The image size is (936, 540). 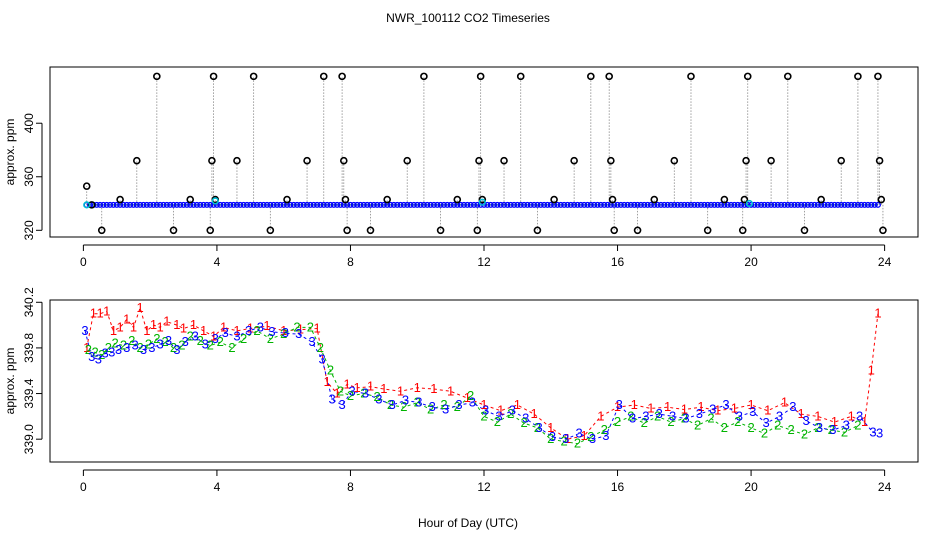 I want to click on bottom-y-tick-label: 339.4, so click(x=29, y=393).